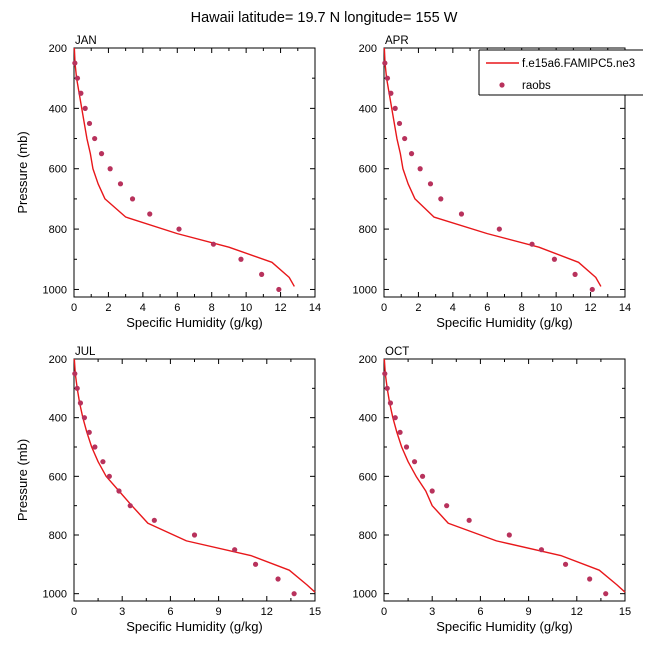 Image resolution: width=648 pixels, height=648 pixels. I want to click on x-tick-label: 10, so click(246, 308).